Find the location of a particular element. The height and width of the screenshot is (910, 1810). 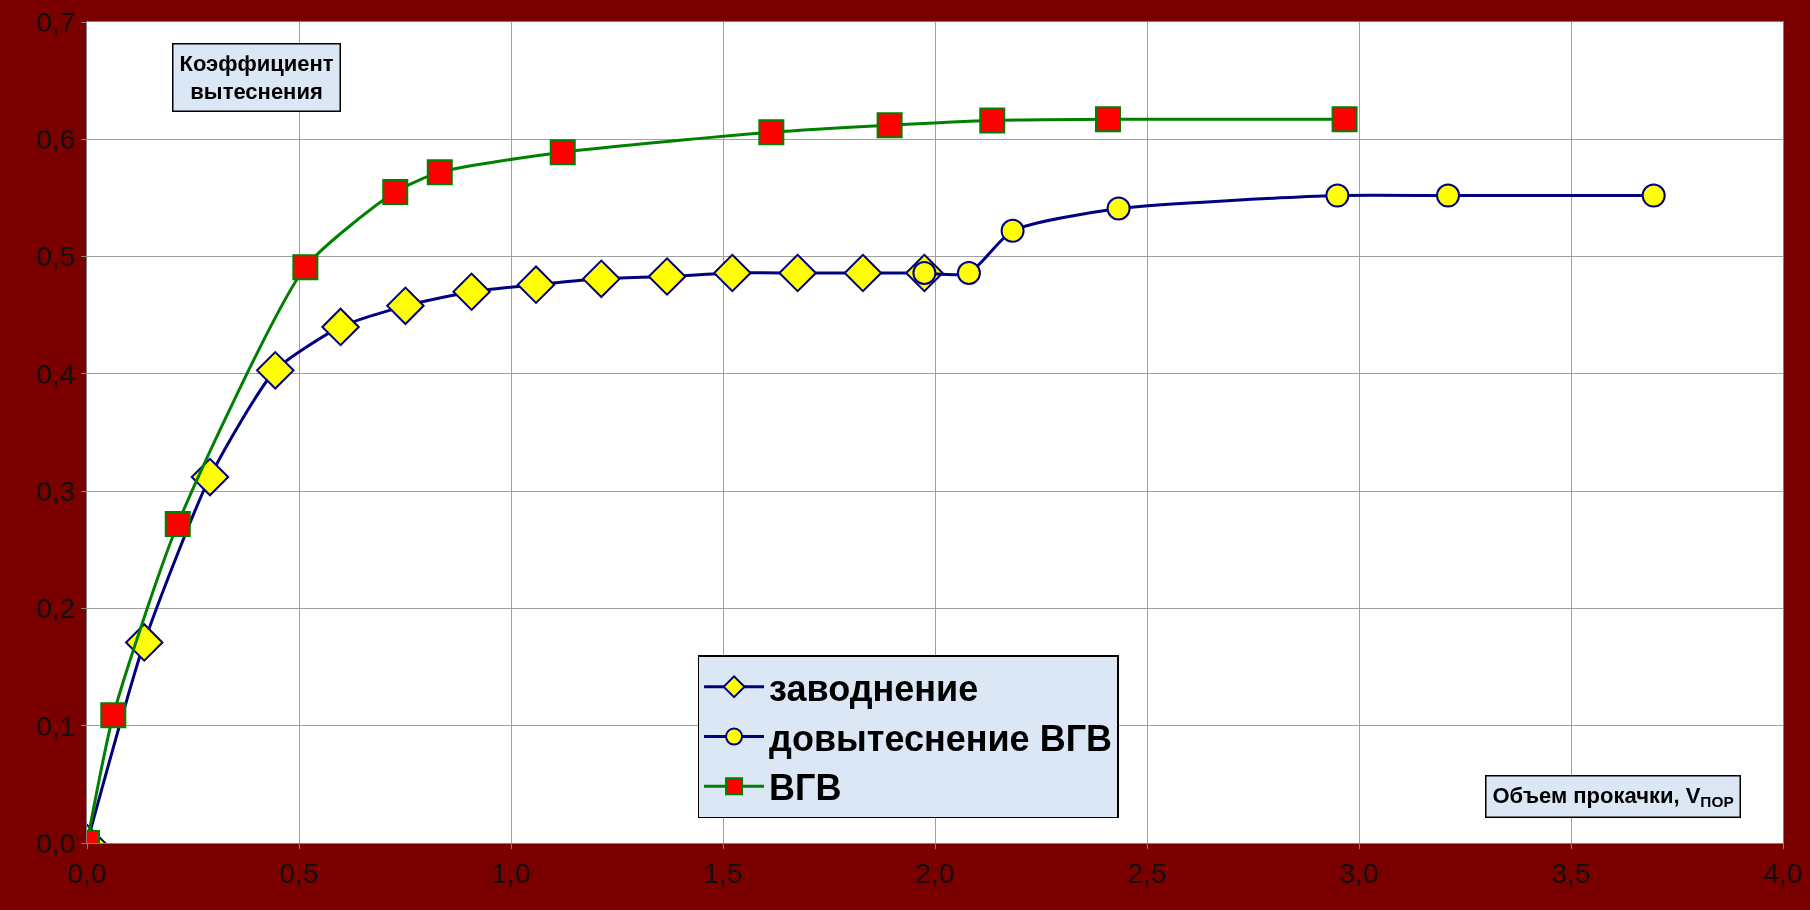

x-tick-label: 3,0 is located at coordinates (1359, 873).